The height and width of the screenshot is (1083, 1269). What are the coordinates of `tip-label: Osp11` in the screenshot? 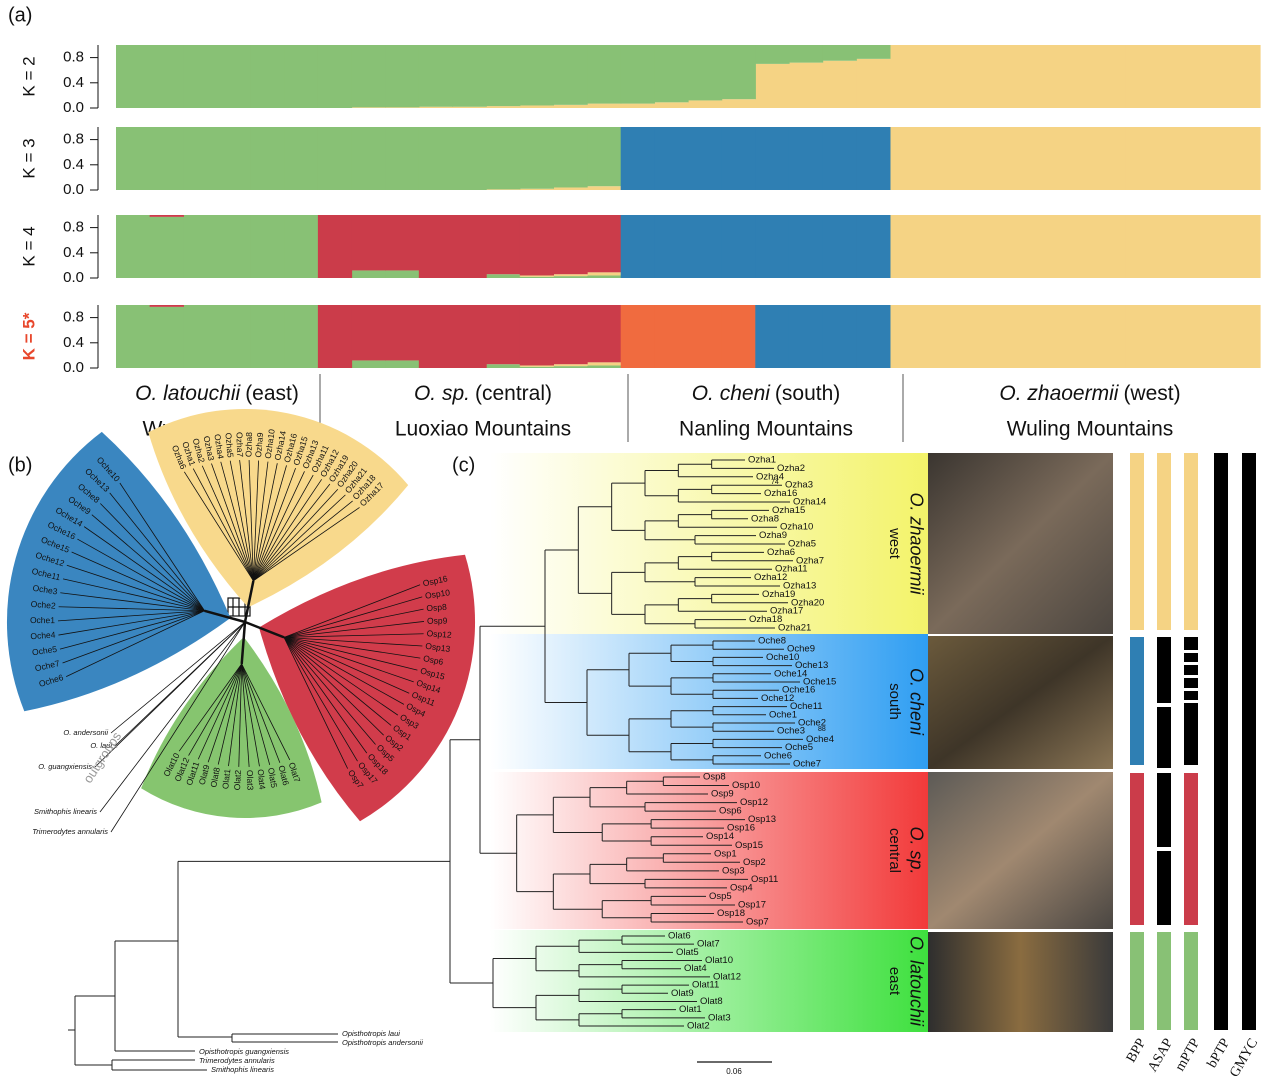 It's located at (764, 879).